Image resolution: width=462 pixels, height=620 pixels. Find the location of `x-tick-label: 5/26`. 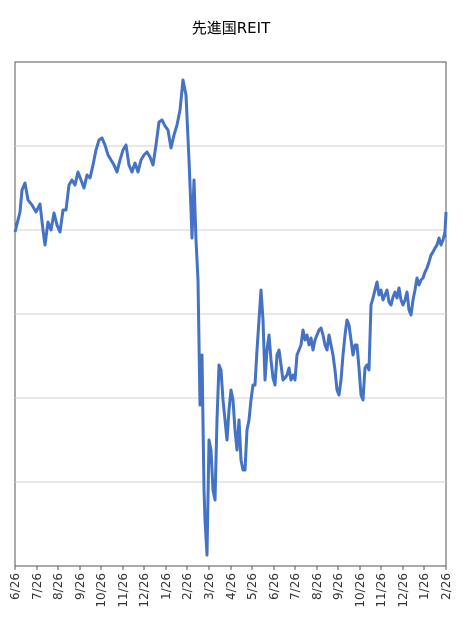

x-tick-label: 5/26 is located at coordinates (252, 586).